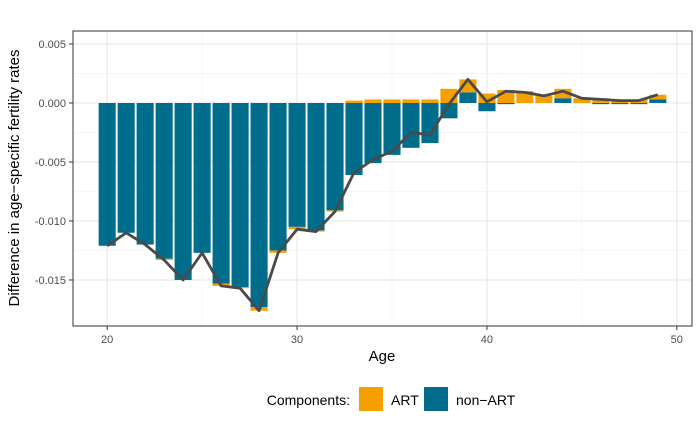 Image resolution: width=700 pixels, height=428 pixels. Describe the element at coordinates (52, 104) in the screenshot. I see `y-tick-label: 0.000` at that location.